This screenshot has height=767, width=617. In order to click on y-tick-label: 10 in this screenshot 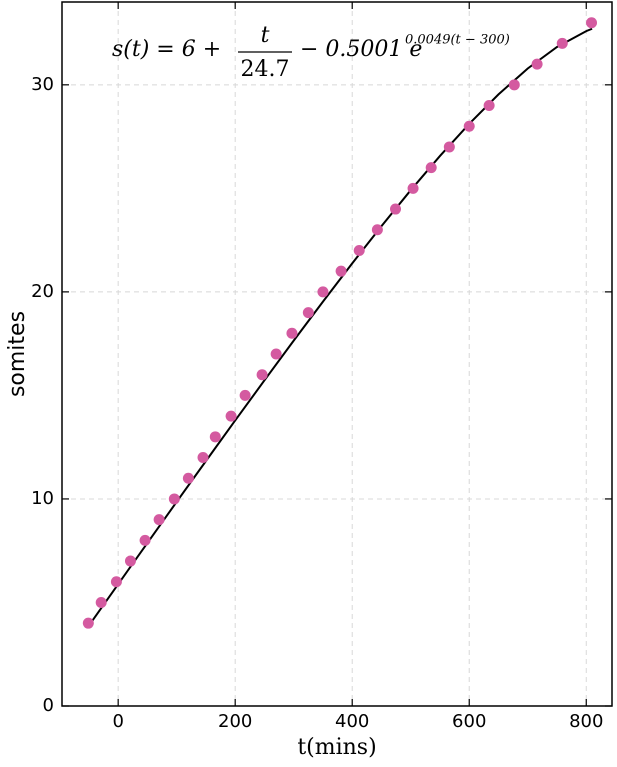, I will do `click(42, 498)`.